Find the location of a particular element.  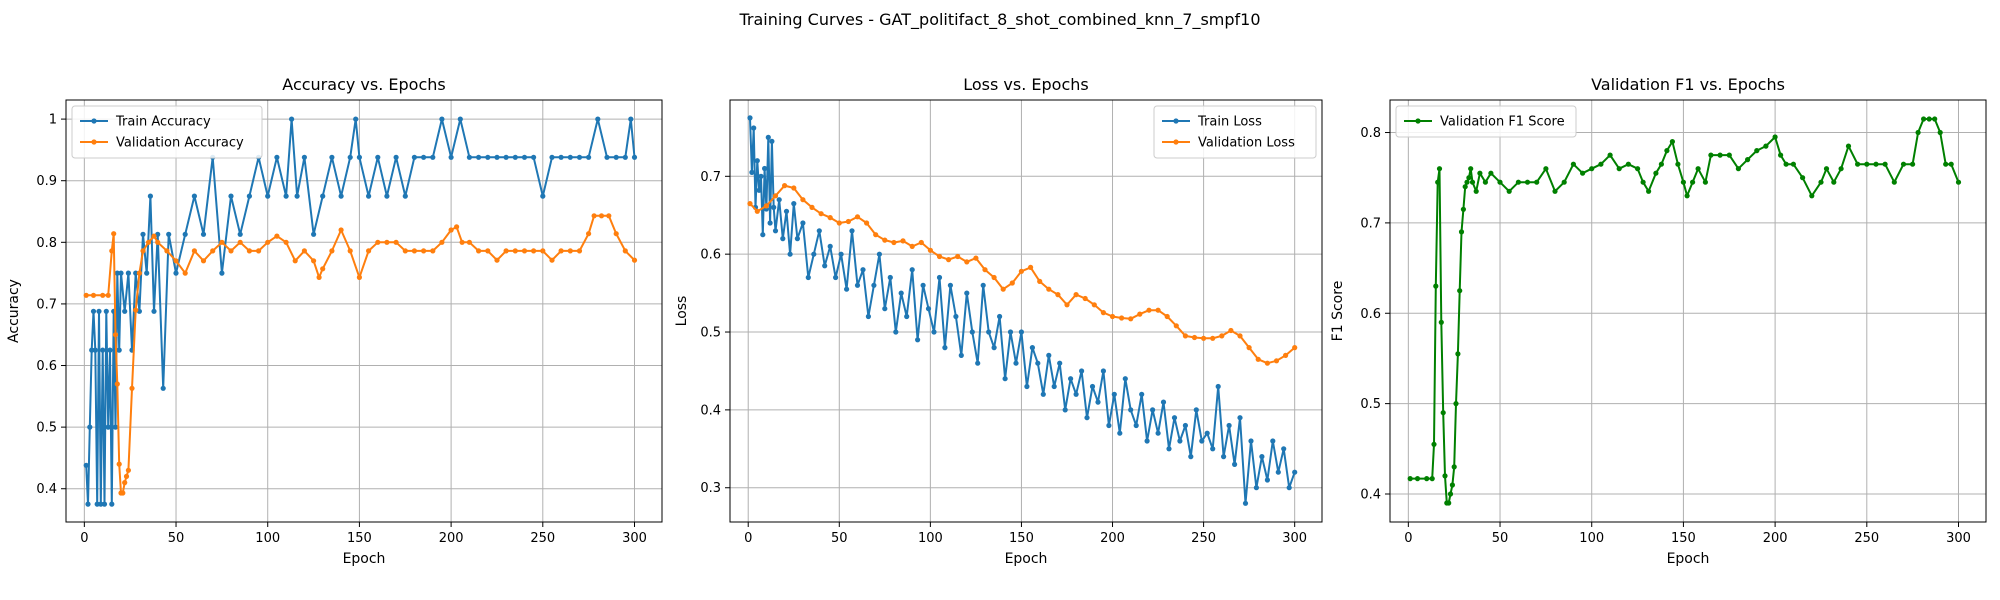

y-tick-label: 0.6 is located at coordinates (1370, 314).